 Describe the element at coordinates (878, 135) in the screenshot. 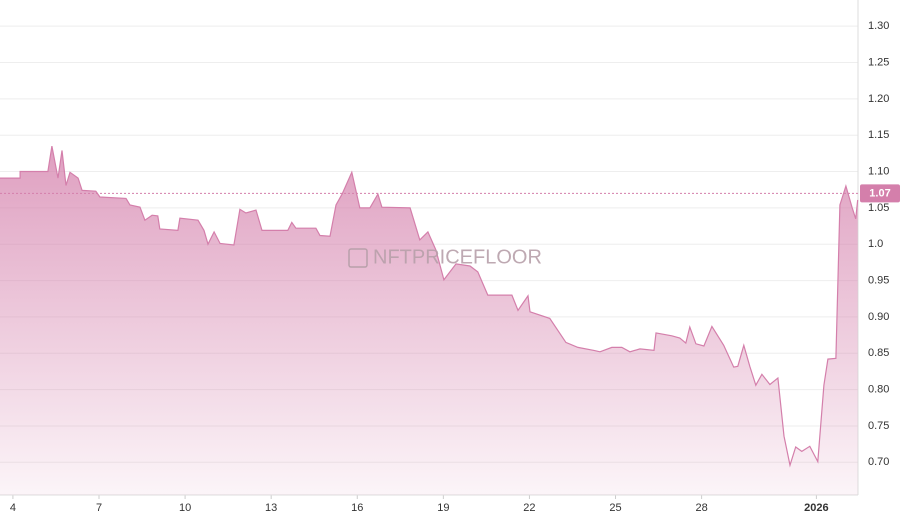

I see `y-tick-label: 1.15` at that location.